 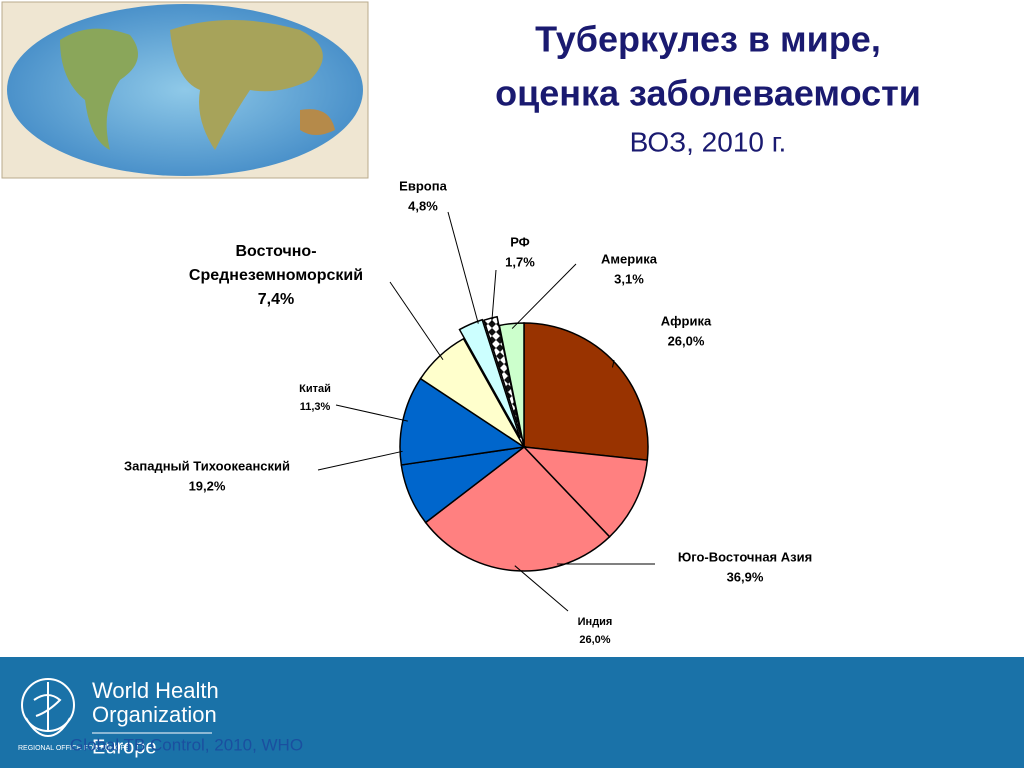 What do you see at coordinates (708, 66) in the screenshot?
I see `title: Туберкулез в мире, оценка заболеваемости` at bounding box center [708, 66].